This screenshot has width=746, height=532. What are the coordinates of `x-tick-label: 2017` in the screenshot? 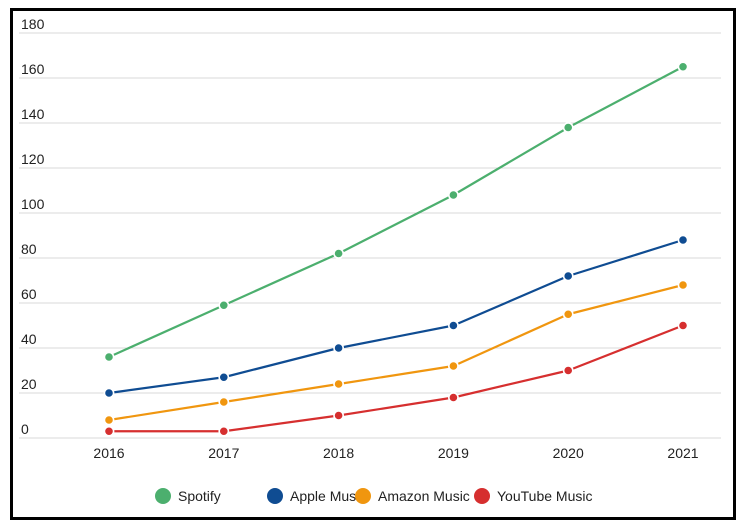 It's located at (223, 453).